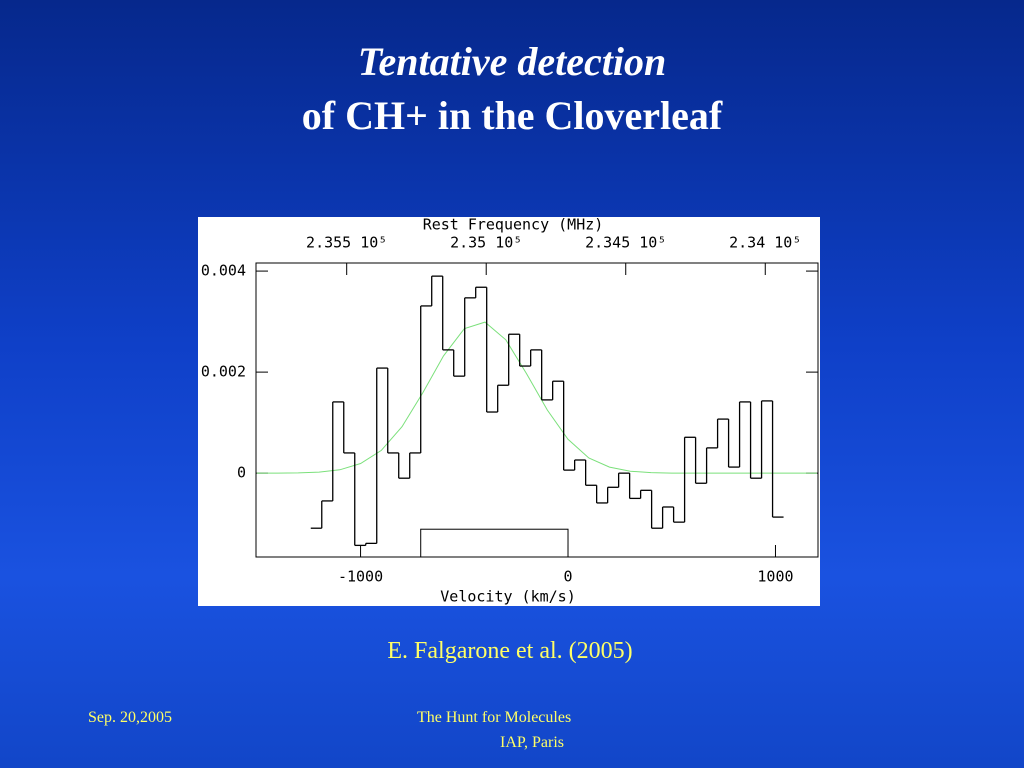  What do you see at coordinates (486, 243) in the screenshot?
I see `x2-tick-label: 2.35 10⁵` at bounding box center [486, 243].